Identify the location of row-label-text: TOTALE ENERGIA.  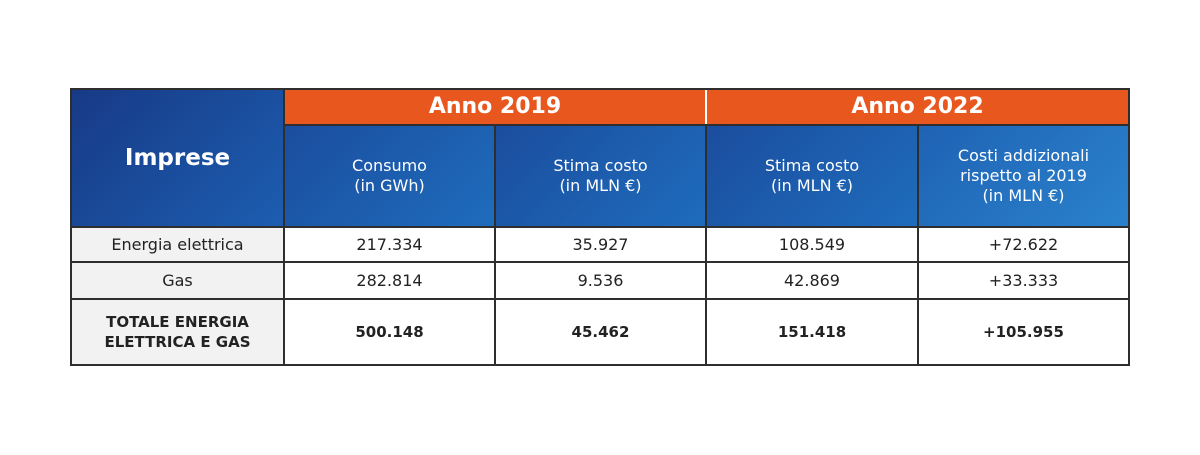
(177, 322).